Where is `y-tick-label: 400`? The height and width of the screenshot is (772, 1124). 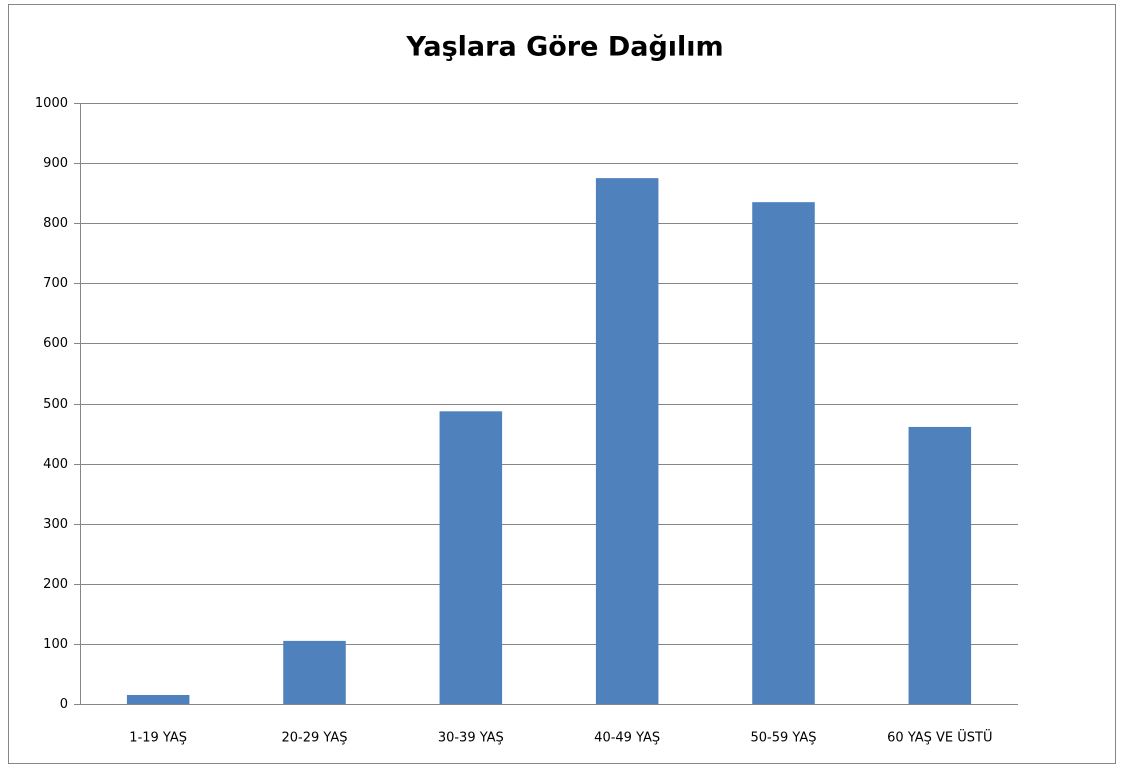 y-tick-label: 400 is located at coordinates (55, 464).